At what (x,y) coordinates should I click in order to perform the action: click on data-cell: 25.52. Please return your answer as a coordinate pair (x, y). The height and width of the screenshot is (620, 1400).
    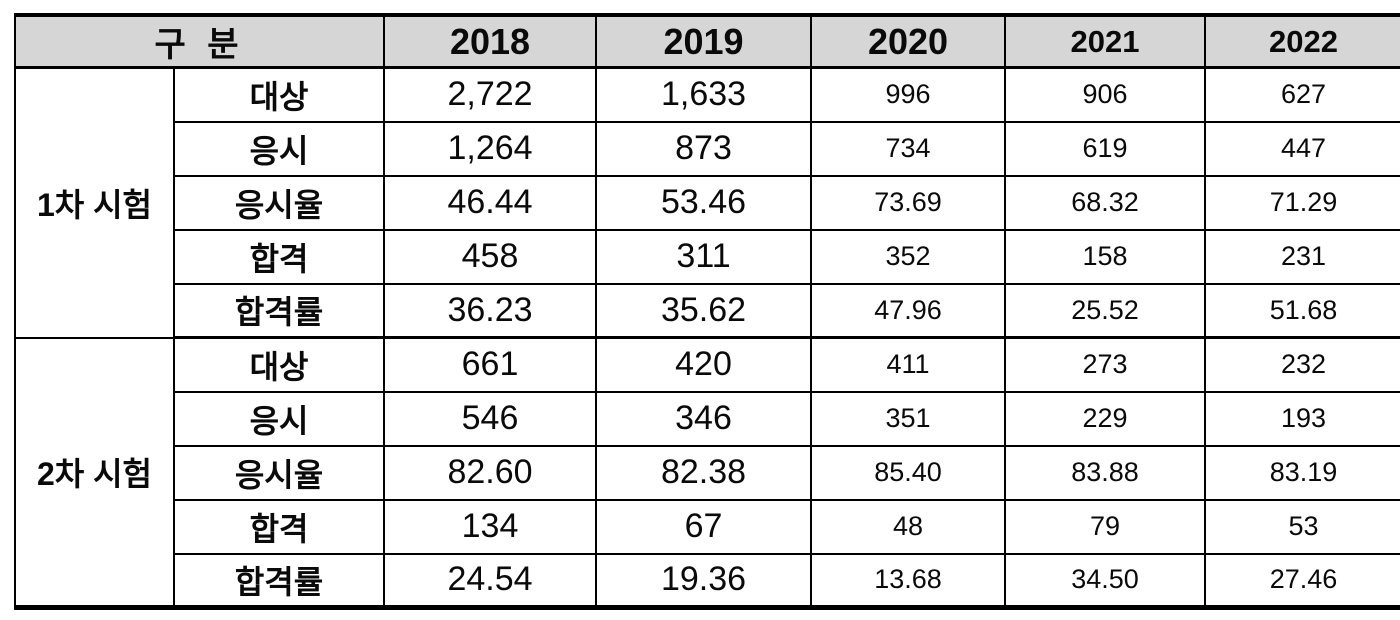
    Looking at the image, I should click on (1105, 311).